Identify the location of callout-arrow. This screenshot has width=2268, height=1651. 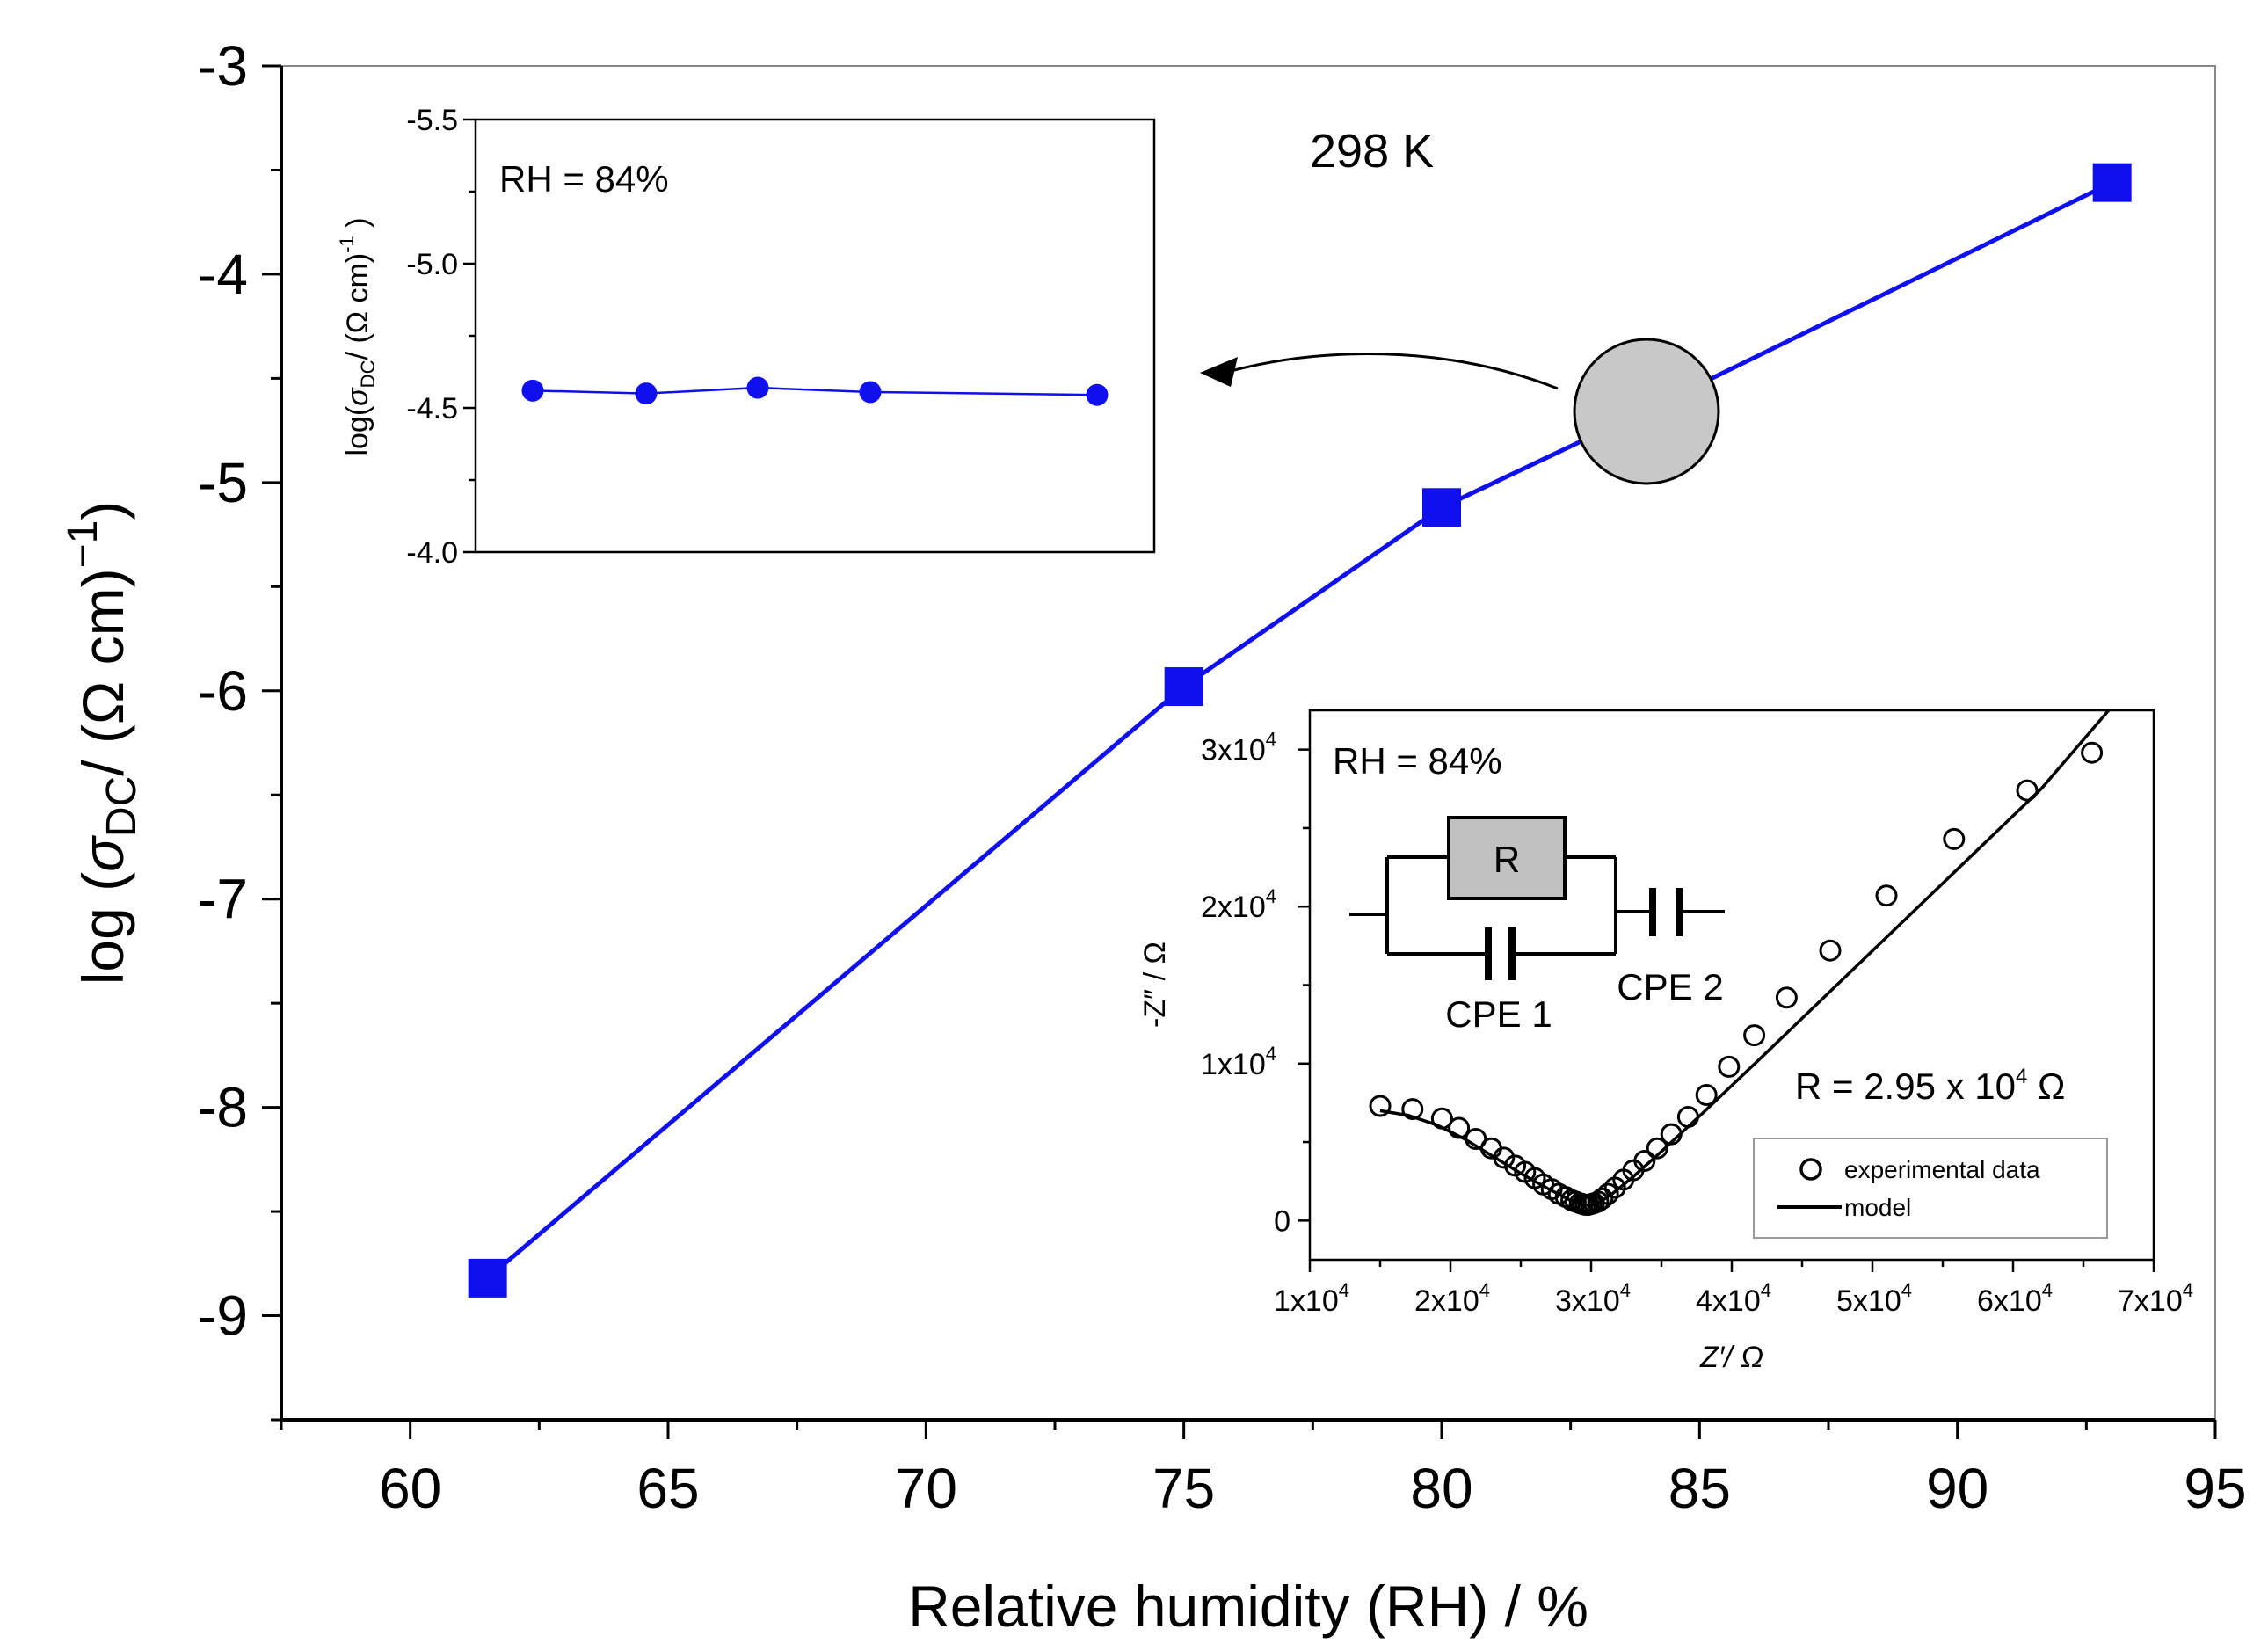
(1395, 371).